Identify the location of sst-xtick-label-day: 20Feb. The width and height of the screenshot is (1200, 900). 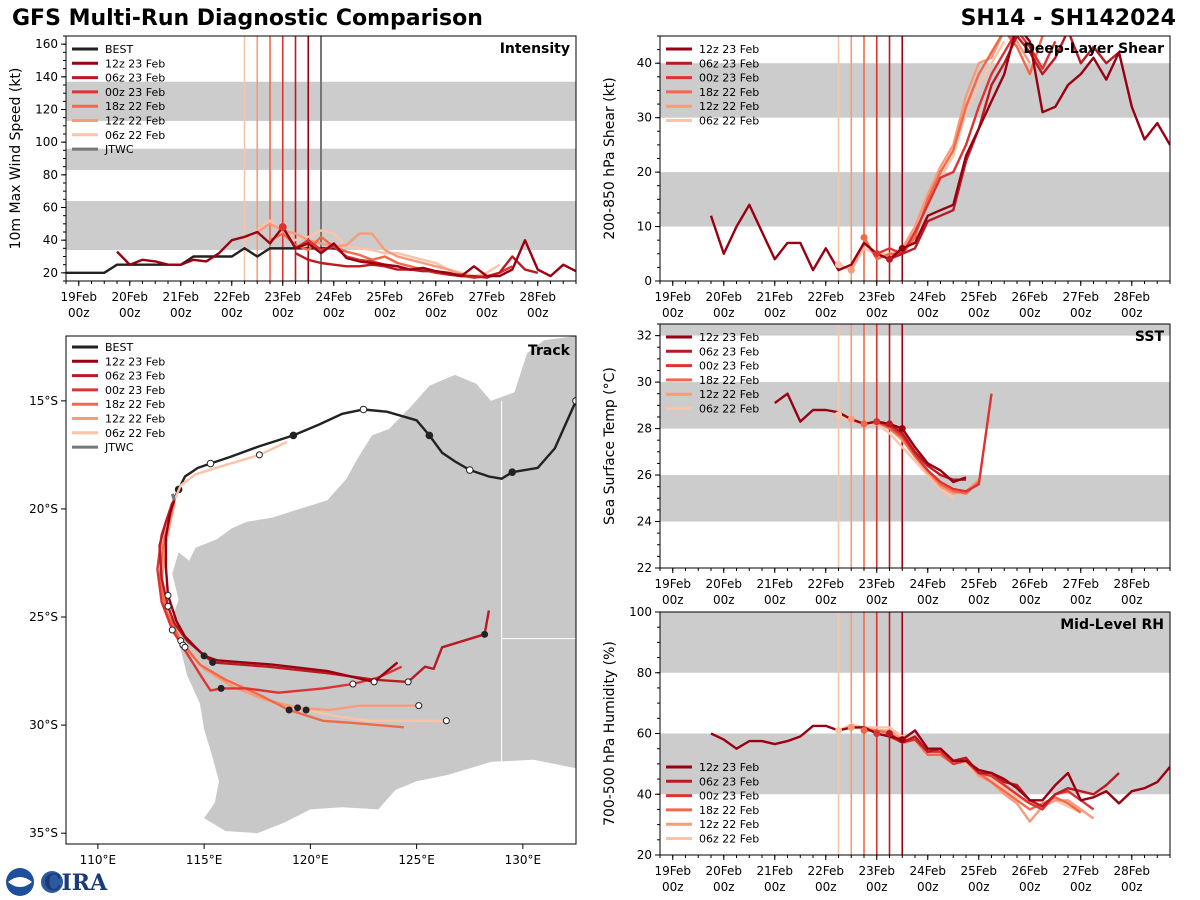
(723, 584).